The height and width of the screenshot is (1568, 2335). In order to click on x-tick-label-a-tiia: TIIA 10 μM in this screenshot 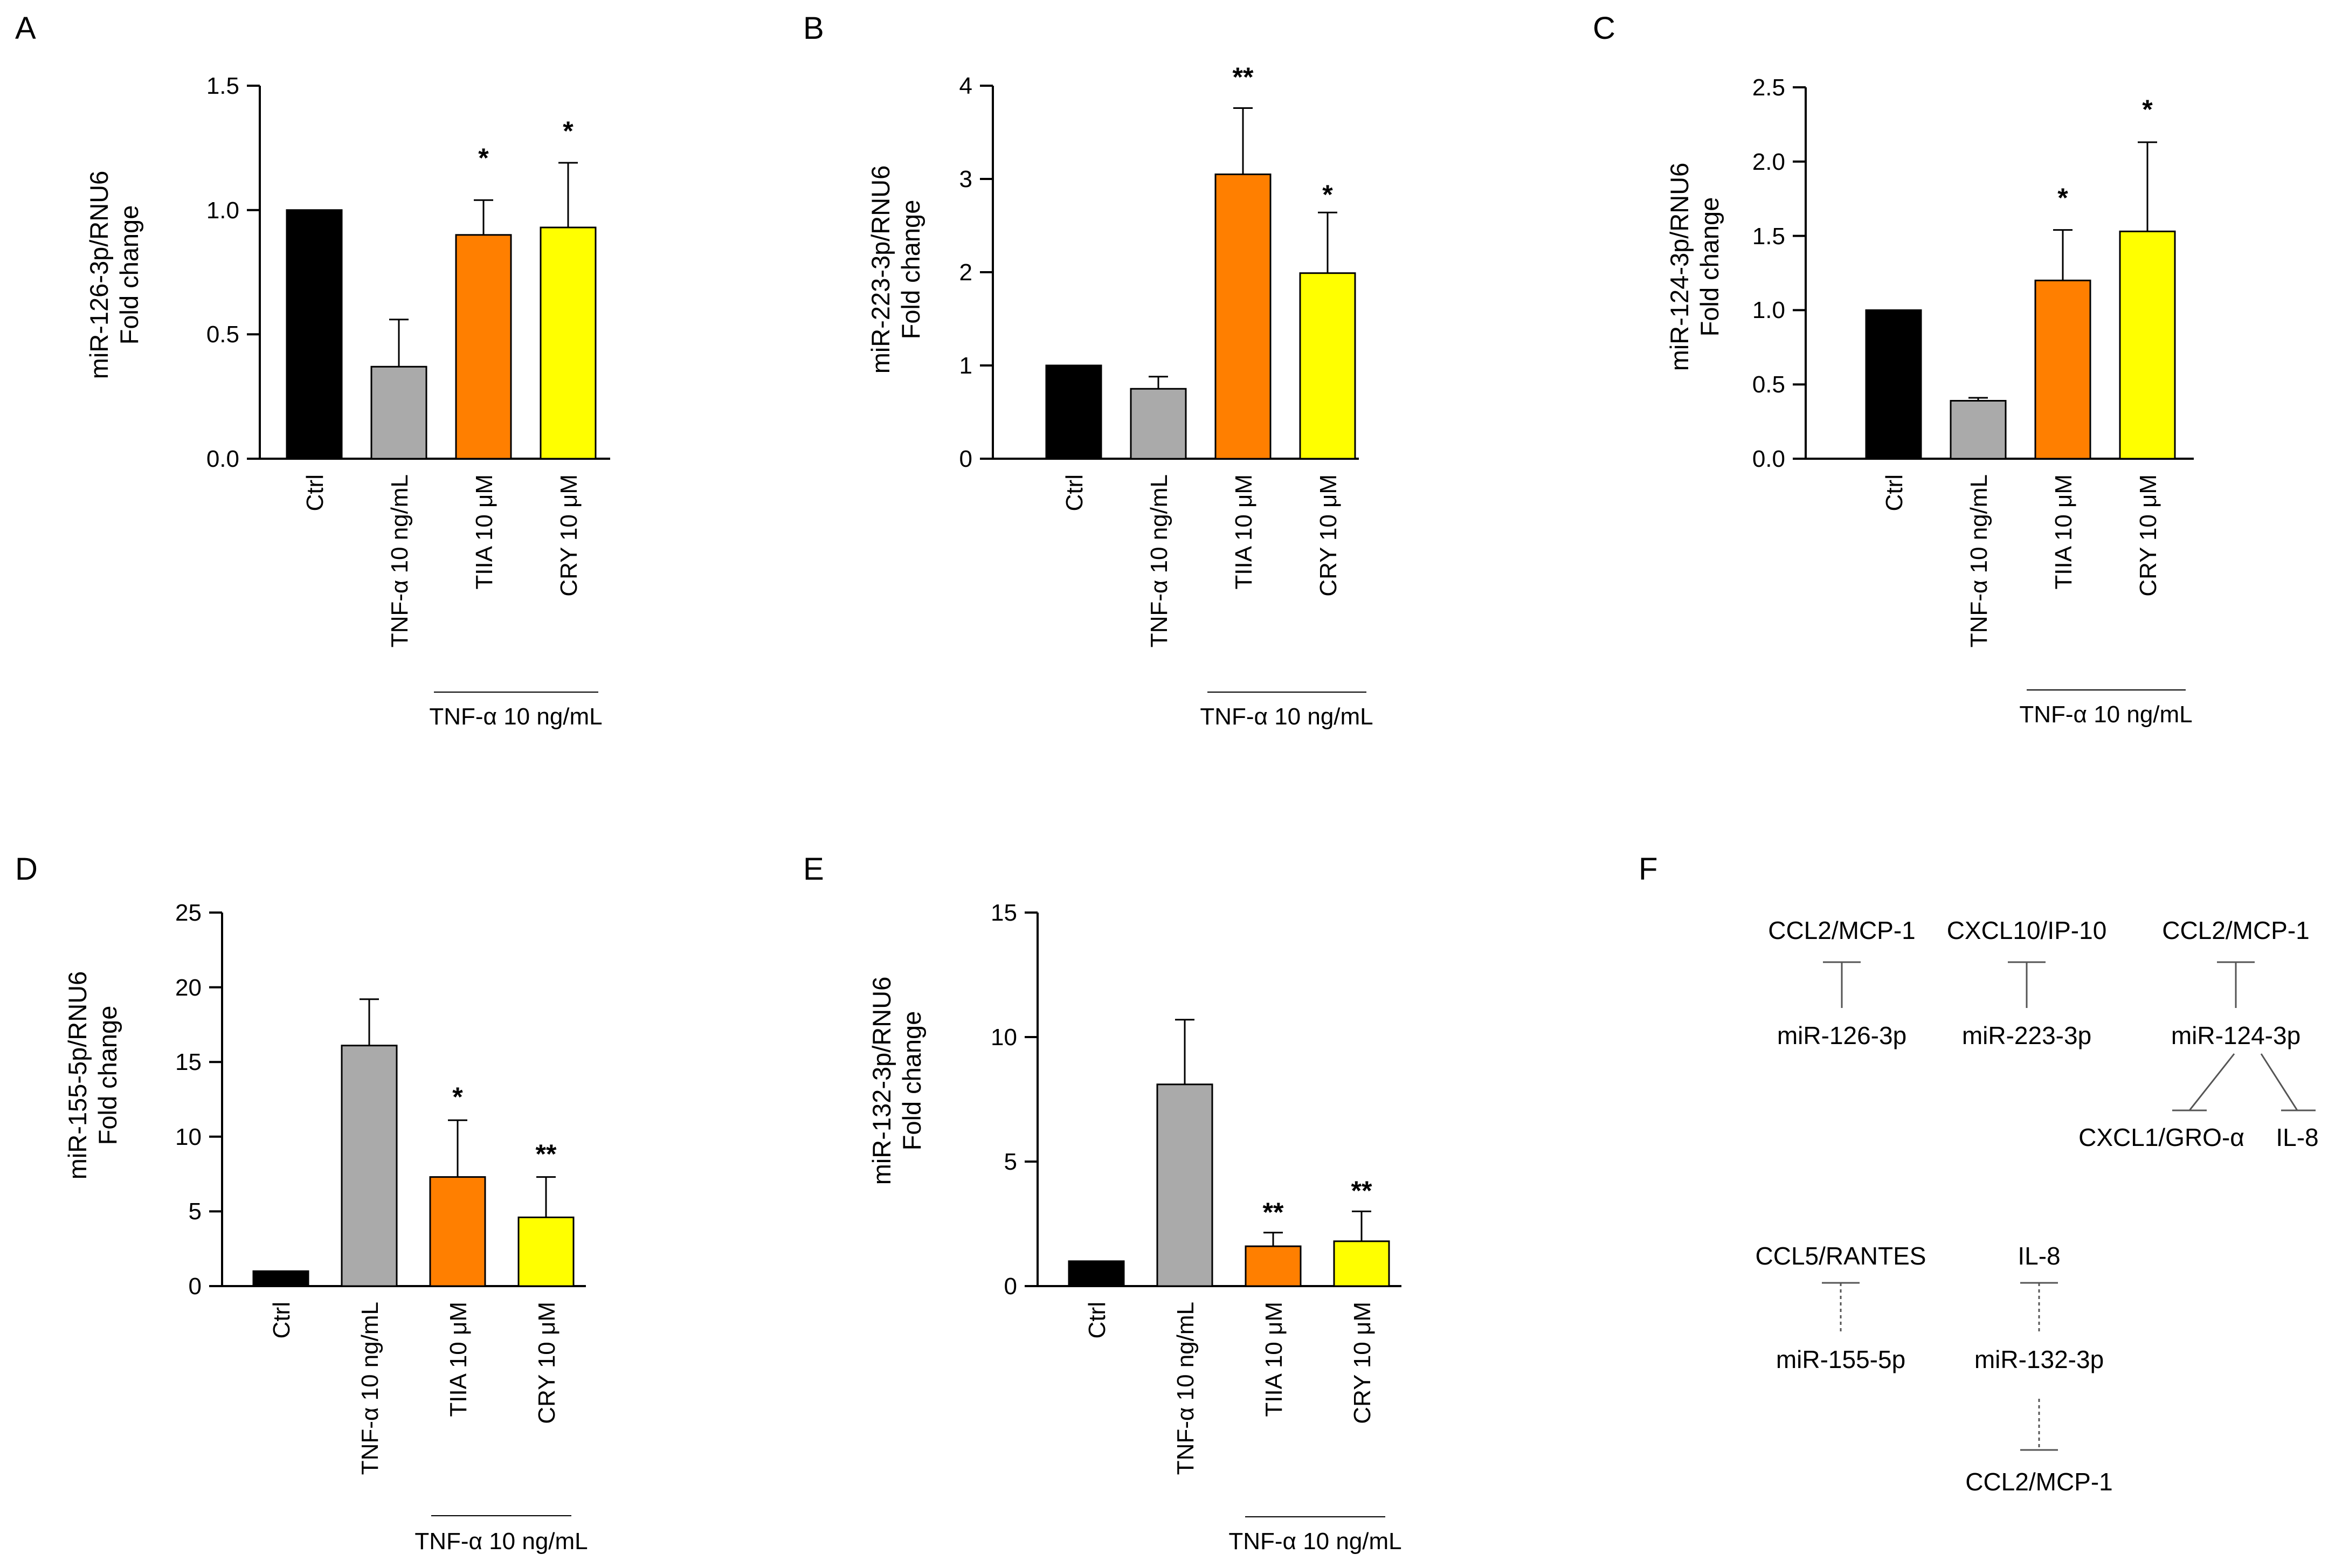, I will do `click(485, 532)`.